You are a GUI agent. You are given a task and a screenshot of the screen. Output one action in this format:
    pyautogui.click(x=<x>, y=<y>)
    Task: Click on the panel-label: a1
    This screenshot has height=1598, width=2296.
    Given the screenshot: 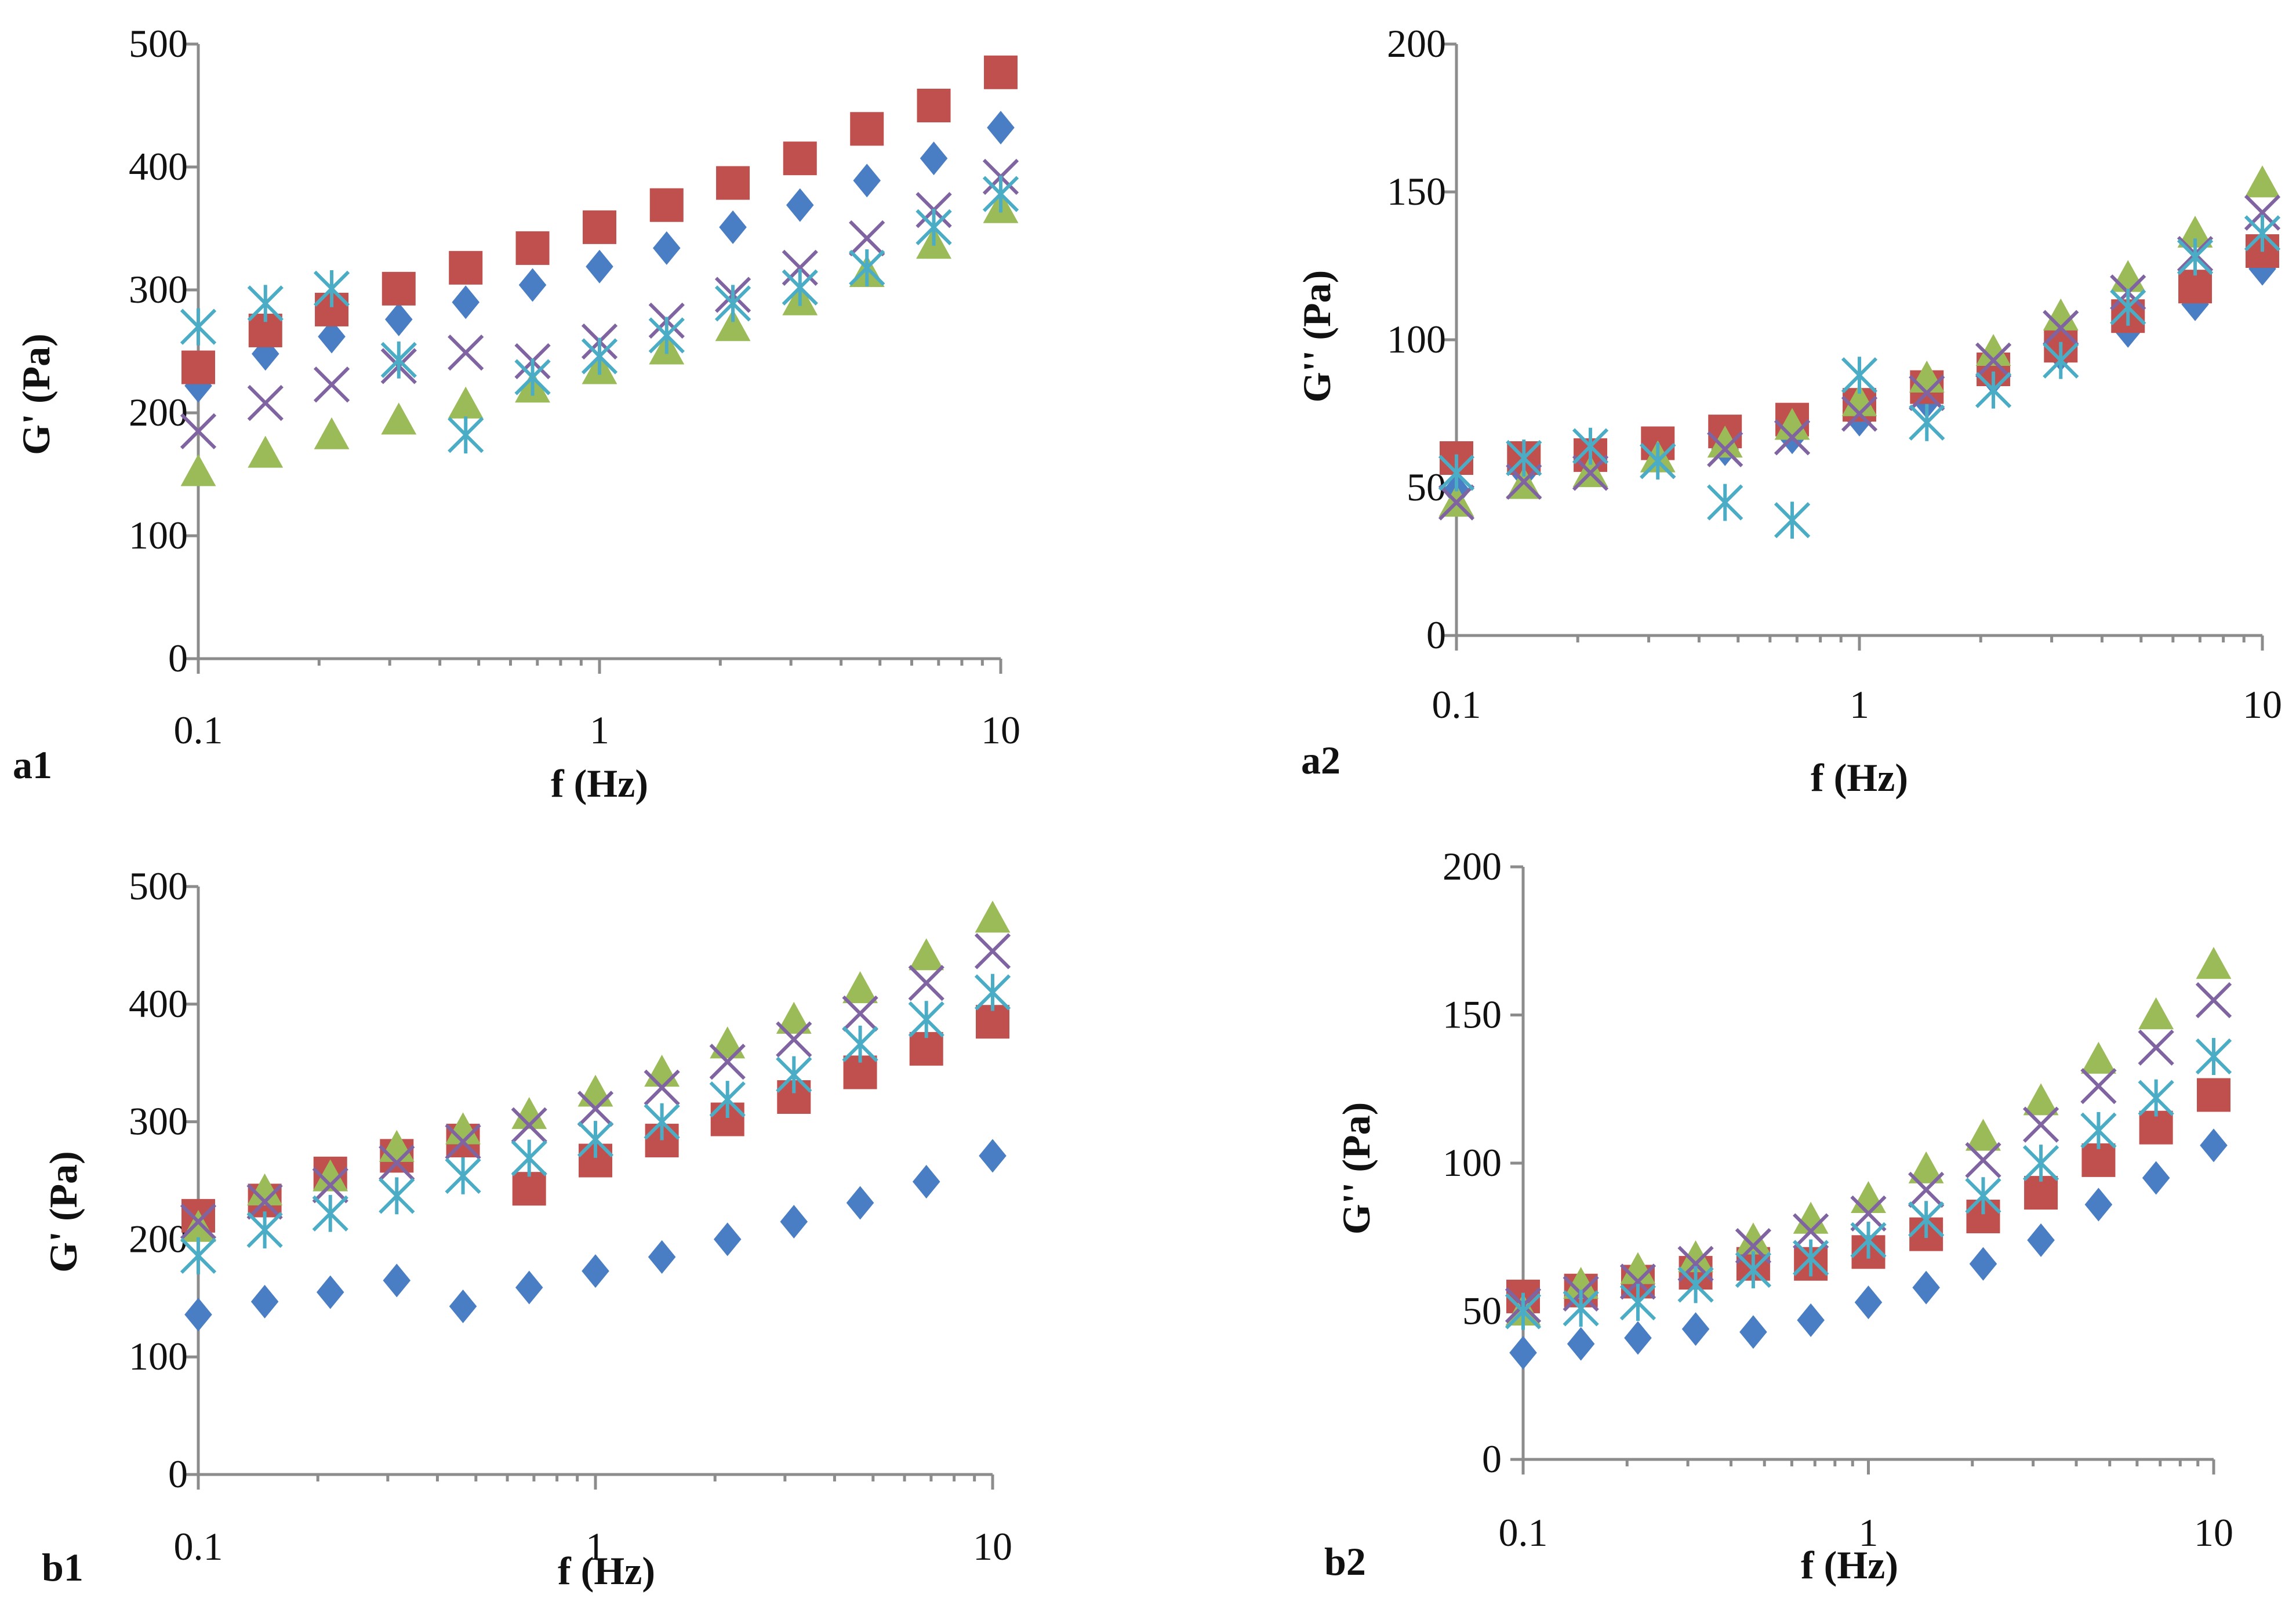 What is the action you would take?
    pyautogui.click(x=32, y=765)
    